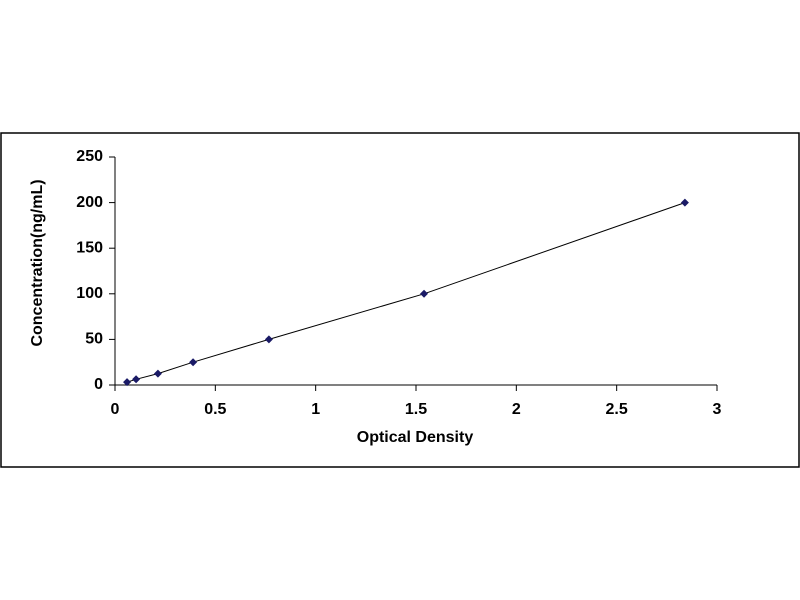 The height and width of the screenshot is (600, 800). What do you see at coordinates (416, 409) in the screenshot?
I see `x-tick-label: 1.5` at bounding box center [416, 409].